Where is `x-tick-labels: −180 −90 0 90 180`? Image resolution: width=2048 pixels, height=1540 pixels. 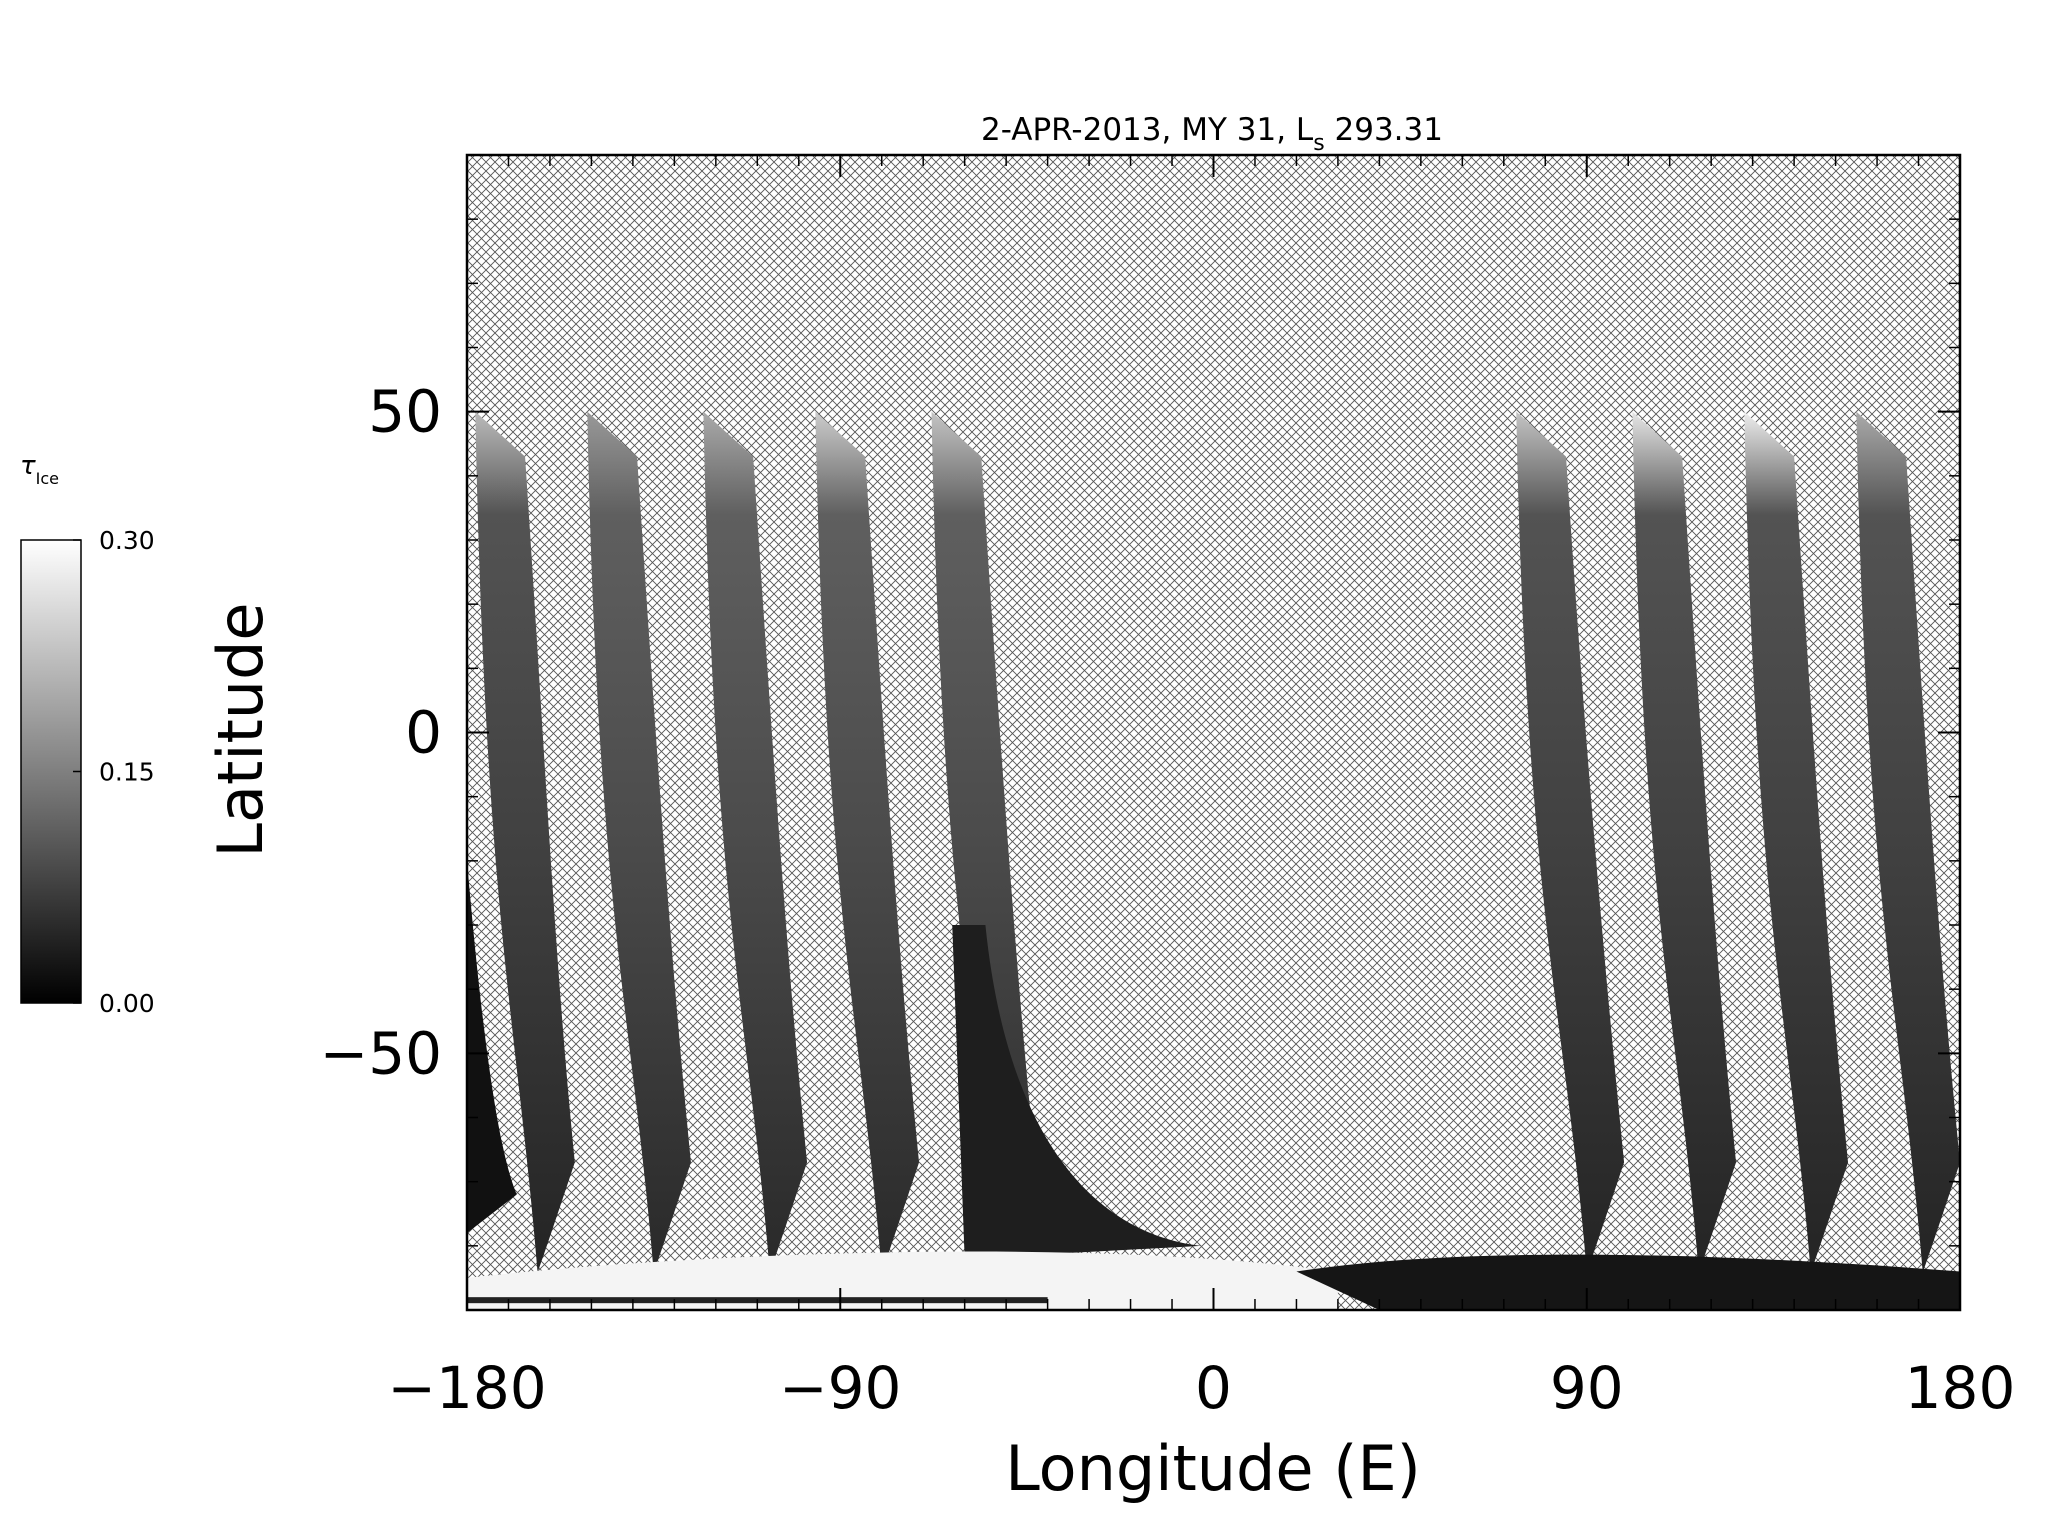
x-tick-labels: −180 −90 0 90 180 is located at coordinates (1201, 1388).